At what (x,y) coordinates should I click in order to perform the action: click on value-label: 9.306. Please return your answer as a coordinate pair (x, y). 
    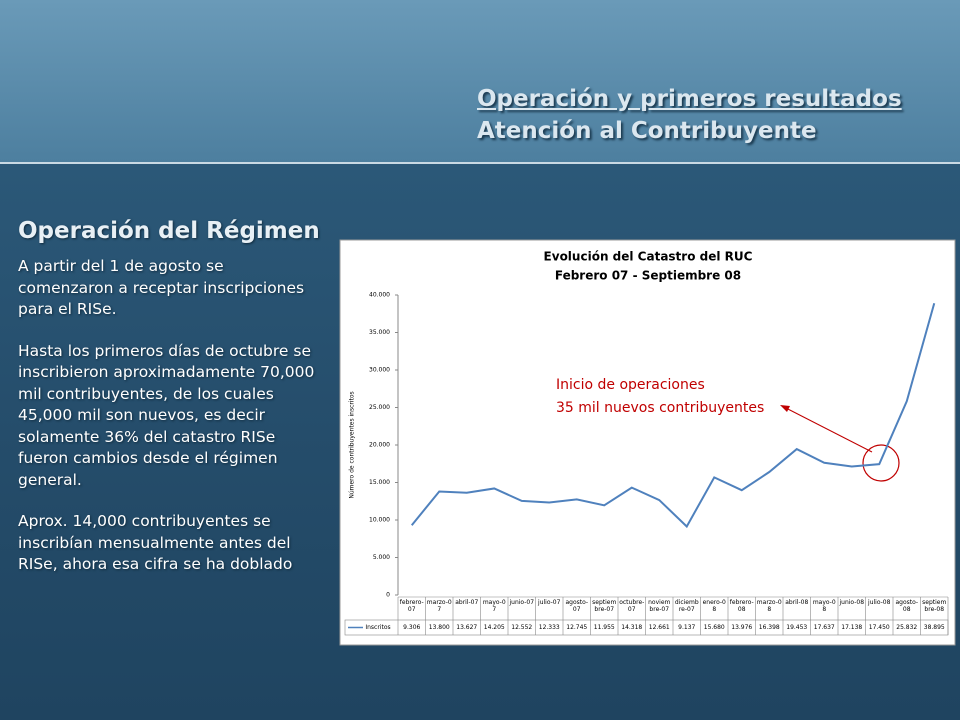
    Looking at the image, I should click on (412, 627).